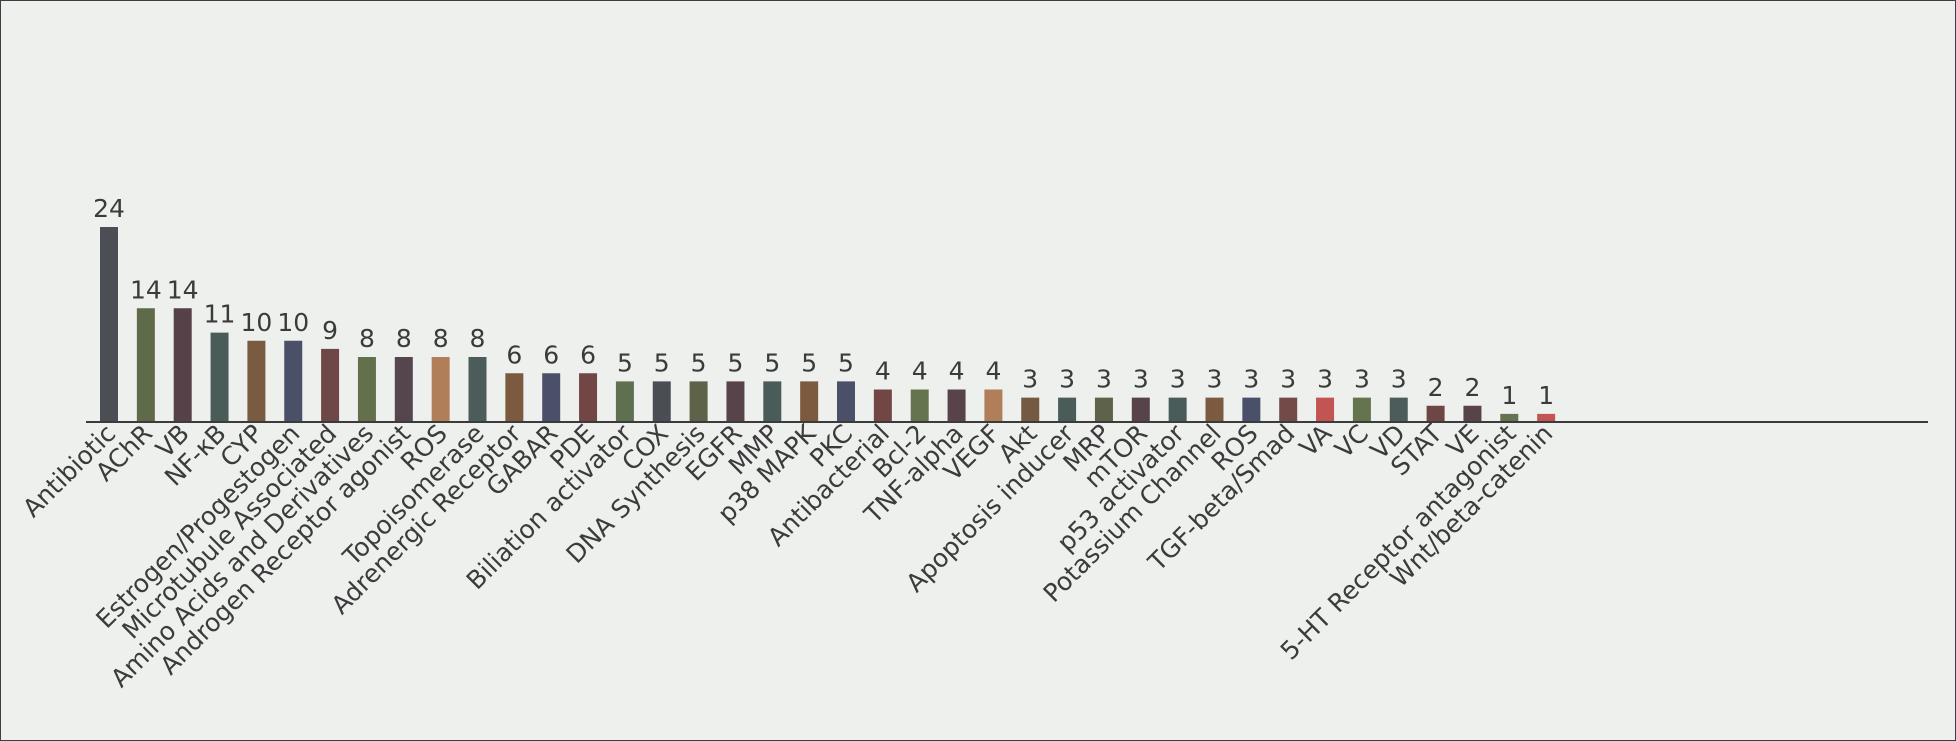  Describe the element at coordinates (293, 322) in the screenshot. I see `value-label-5: 10` at that location.